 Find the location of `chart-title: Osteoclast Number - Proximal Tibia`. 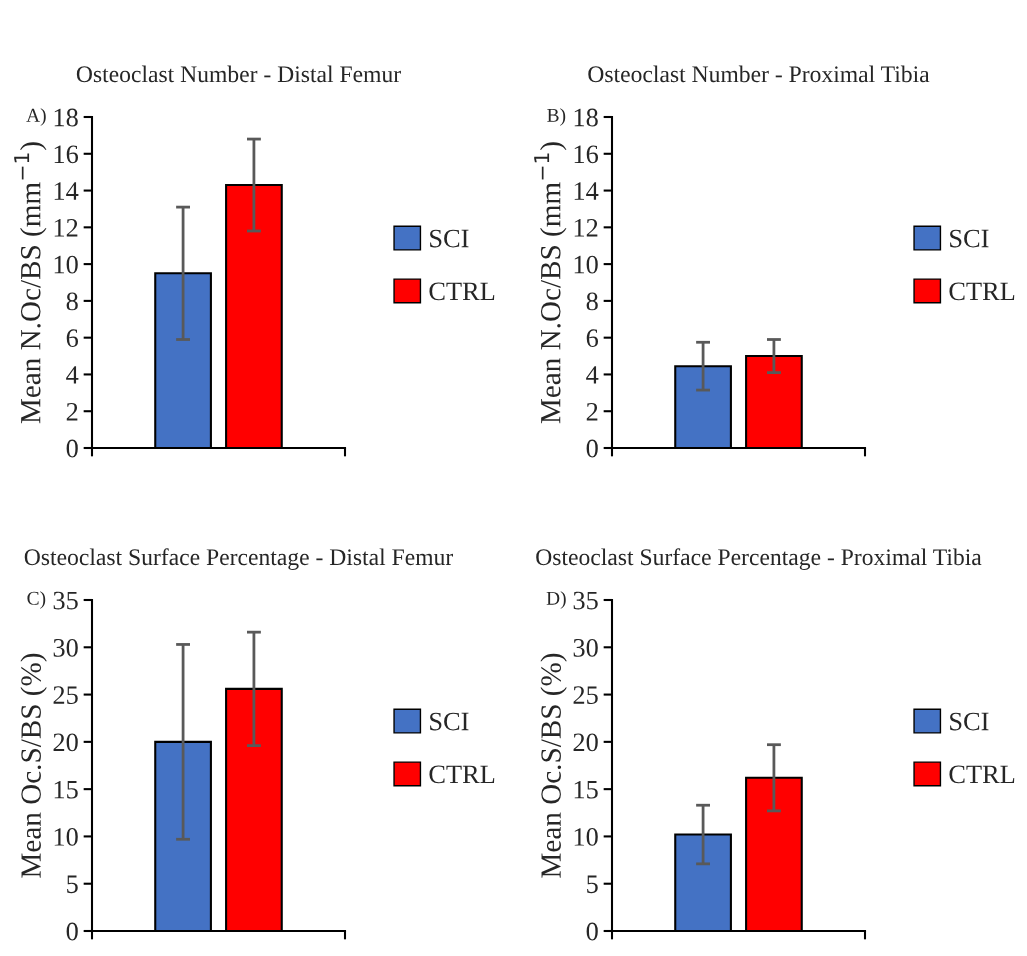

chart-title: Osteoclast Number - Proximal Tibia is located at coordinates (759, 74).